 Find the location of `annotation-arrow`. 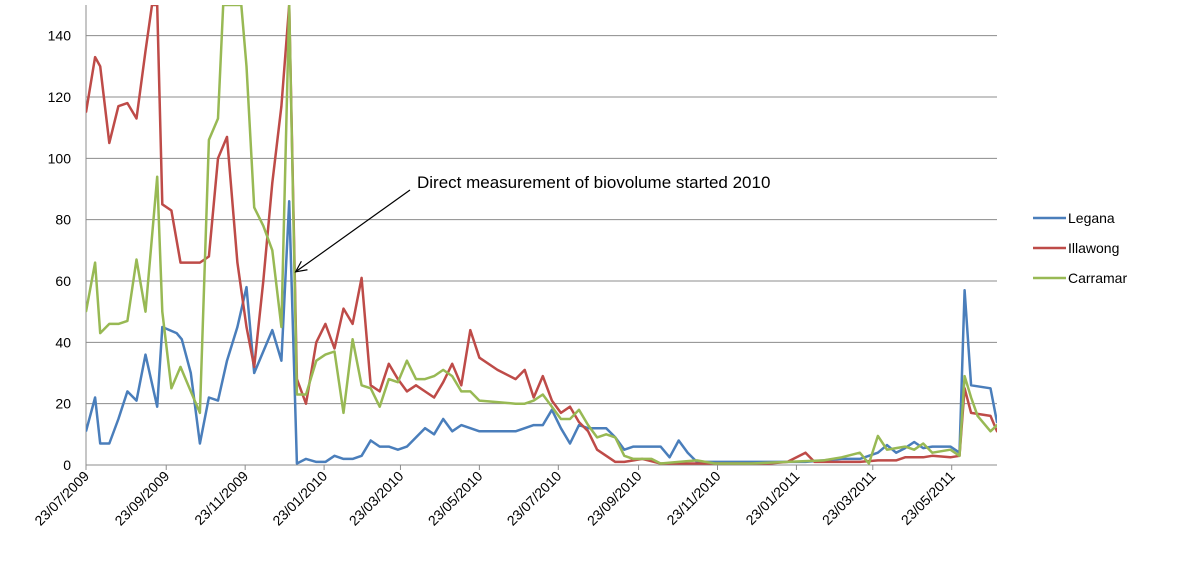

annotation-arrow is located at coordinates (353, 231).